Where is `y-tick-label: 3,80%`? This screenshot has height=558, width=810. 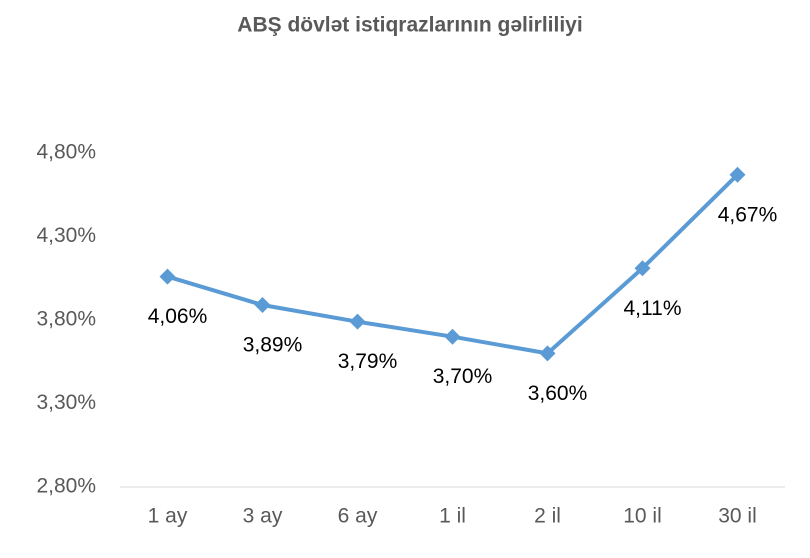
y-tick-label: 3,80% is located at coordinates (66, 319).